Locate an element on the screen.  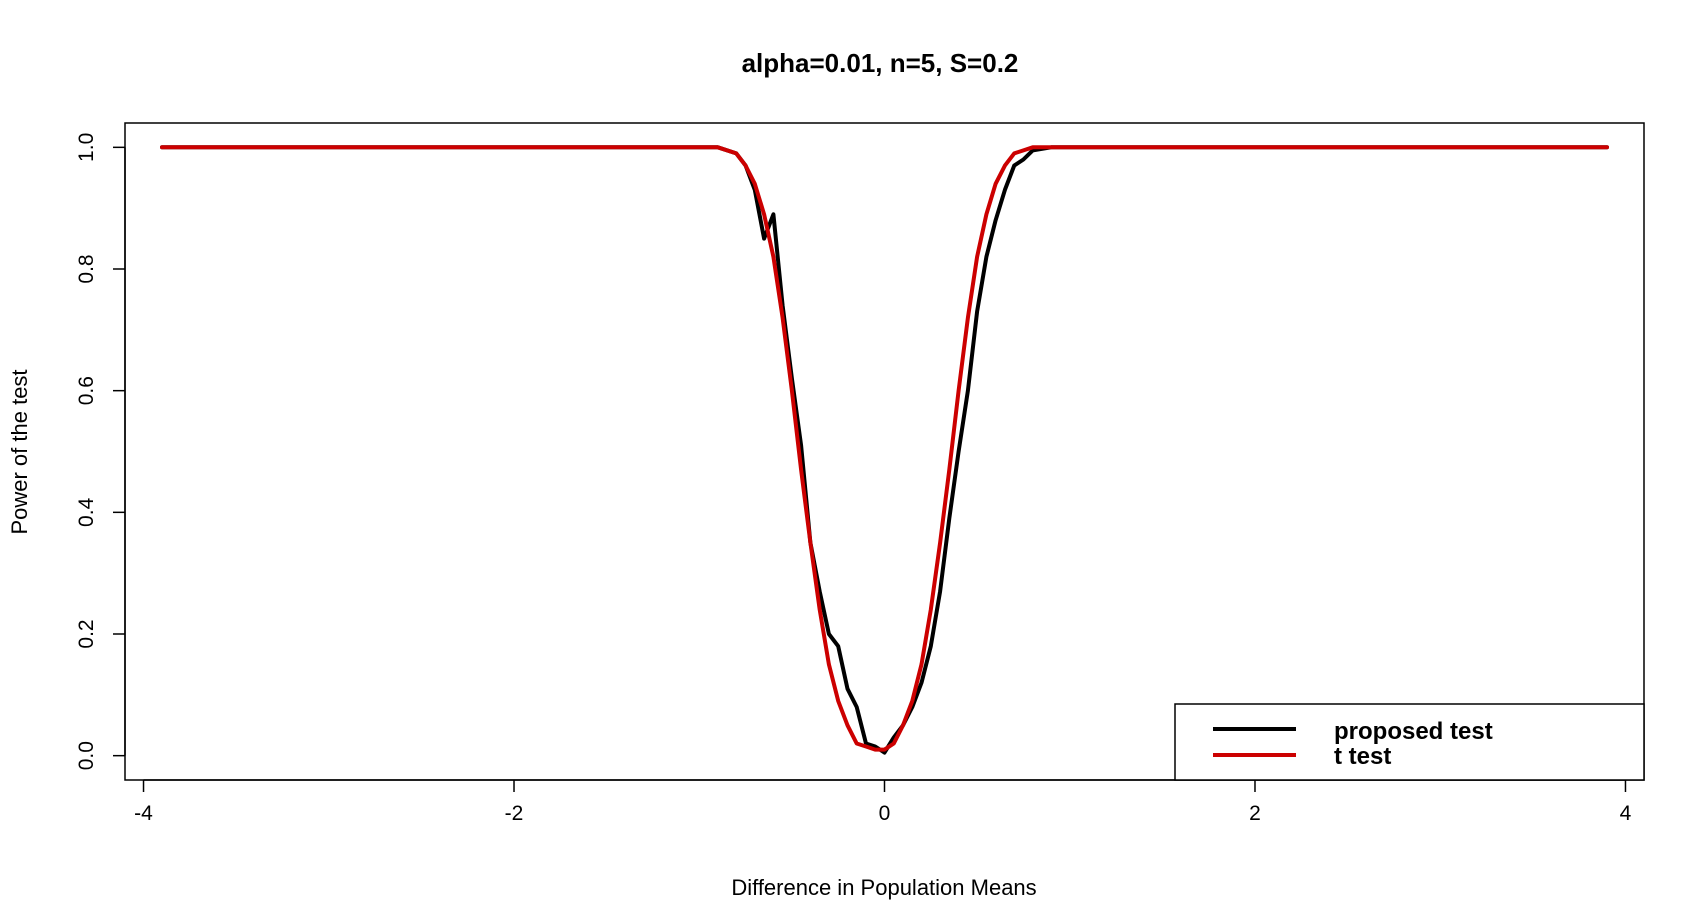
x-tick-label: -4 is located at coordinates (143, 813).